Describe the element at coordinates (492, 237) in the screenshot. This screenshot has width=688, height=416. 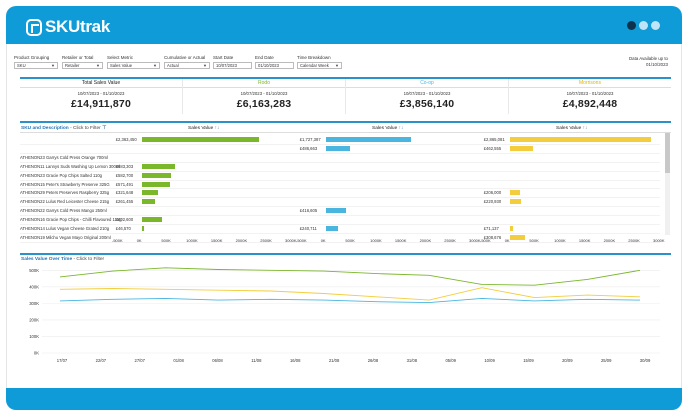
I see `morrisons-value-label: £308,676` at that location.